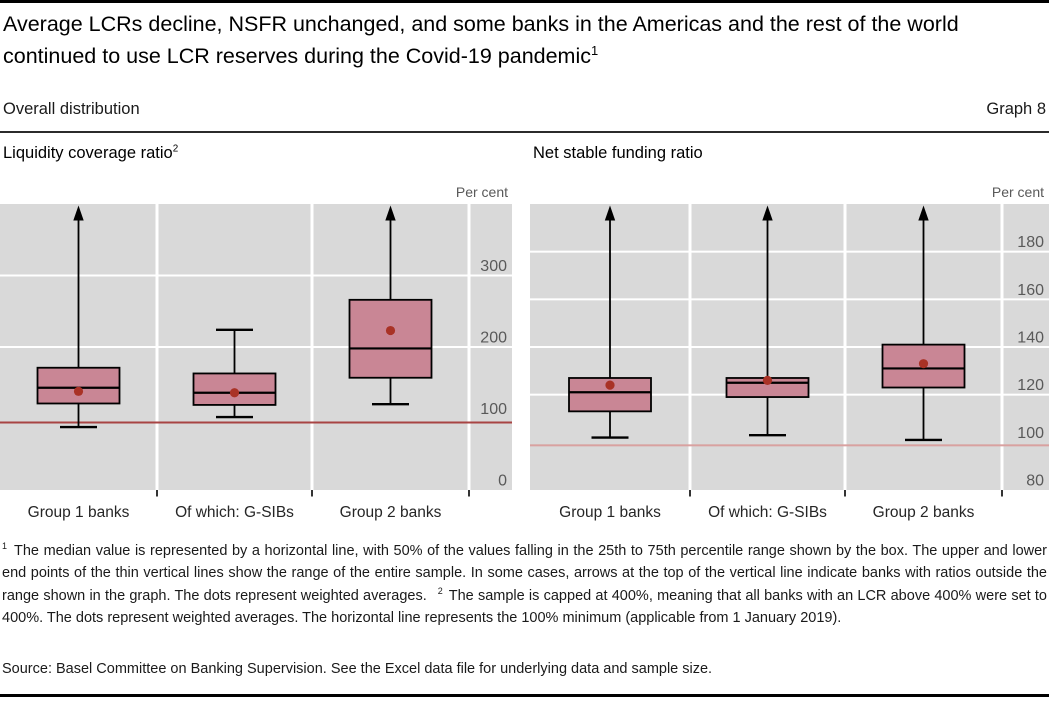  I want to click on y-tick-label: 80, so click(1035, 481).